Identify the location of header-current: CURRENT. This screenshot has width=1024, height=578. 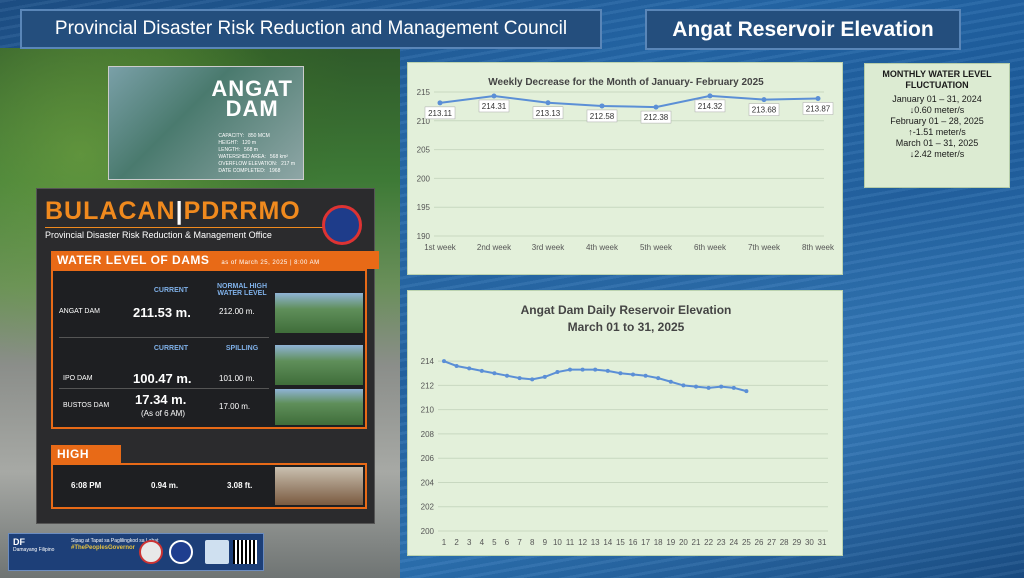
(171, 290).